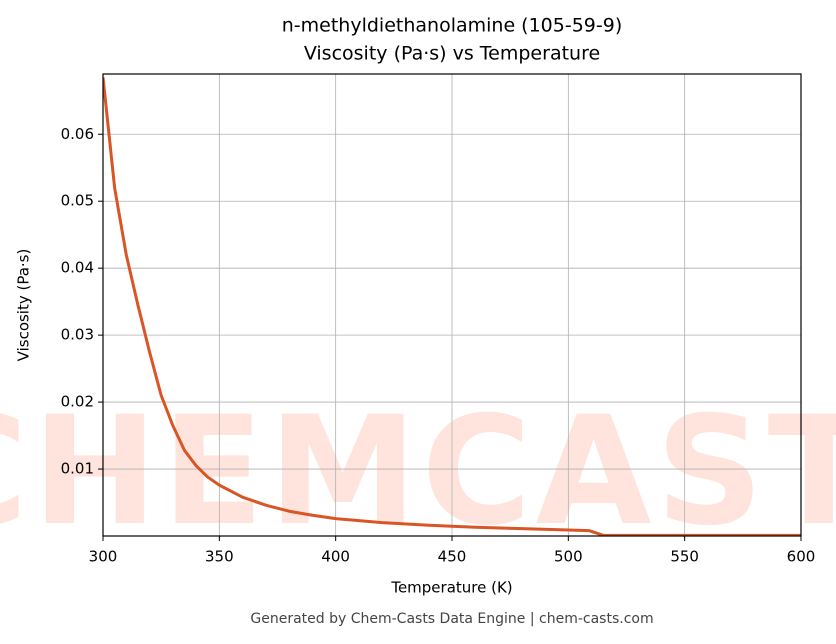 The width and height of the screenshot is (836, 644). Describe the element at coordinates (219, 557) in the screenshot. I see `x-tick-label: 350` at that location.